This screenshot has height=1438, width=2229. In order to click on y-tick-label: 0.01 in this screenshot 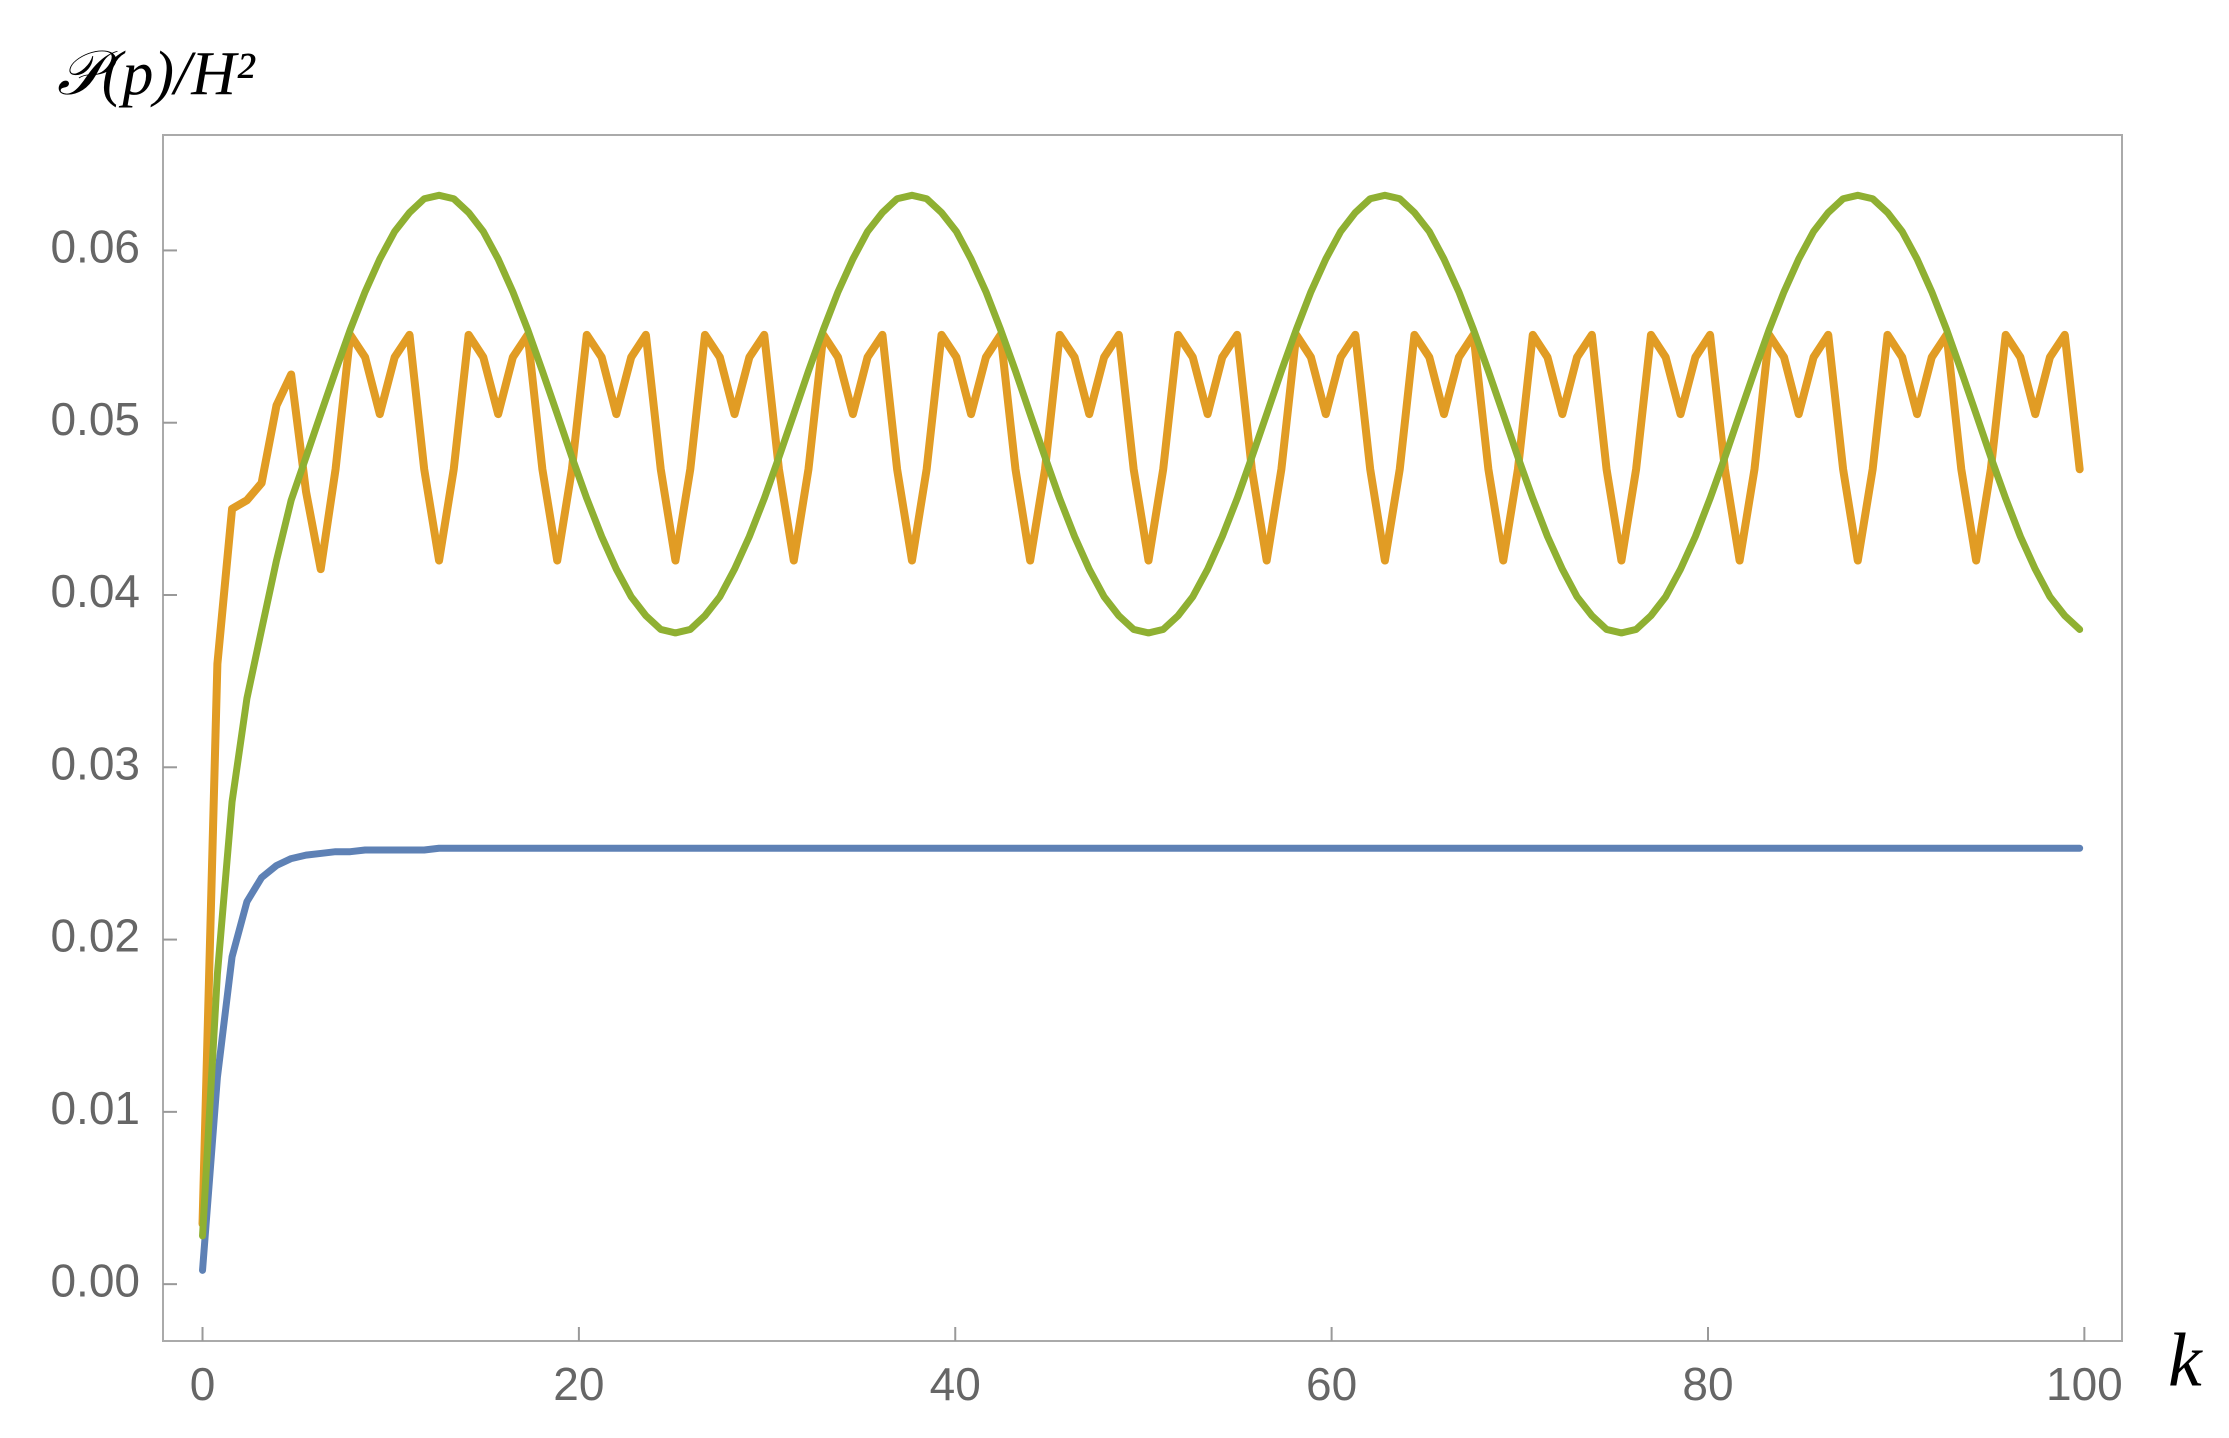, I will do `click(95, 1108)`.